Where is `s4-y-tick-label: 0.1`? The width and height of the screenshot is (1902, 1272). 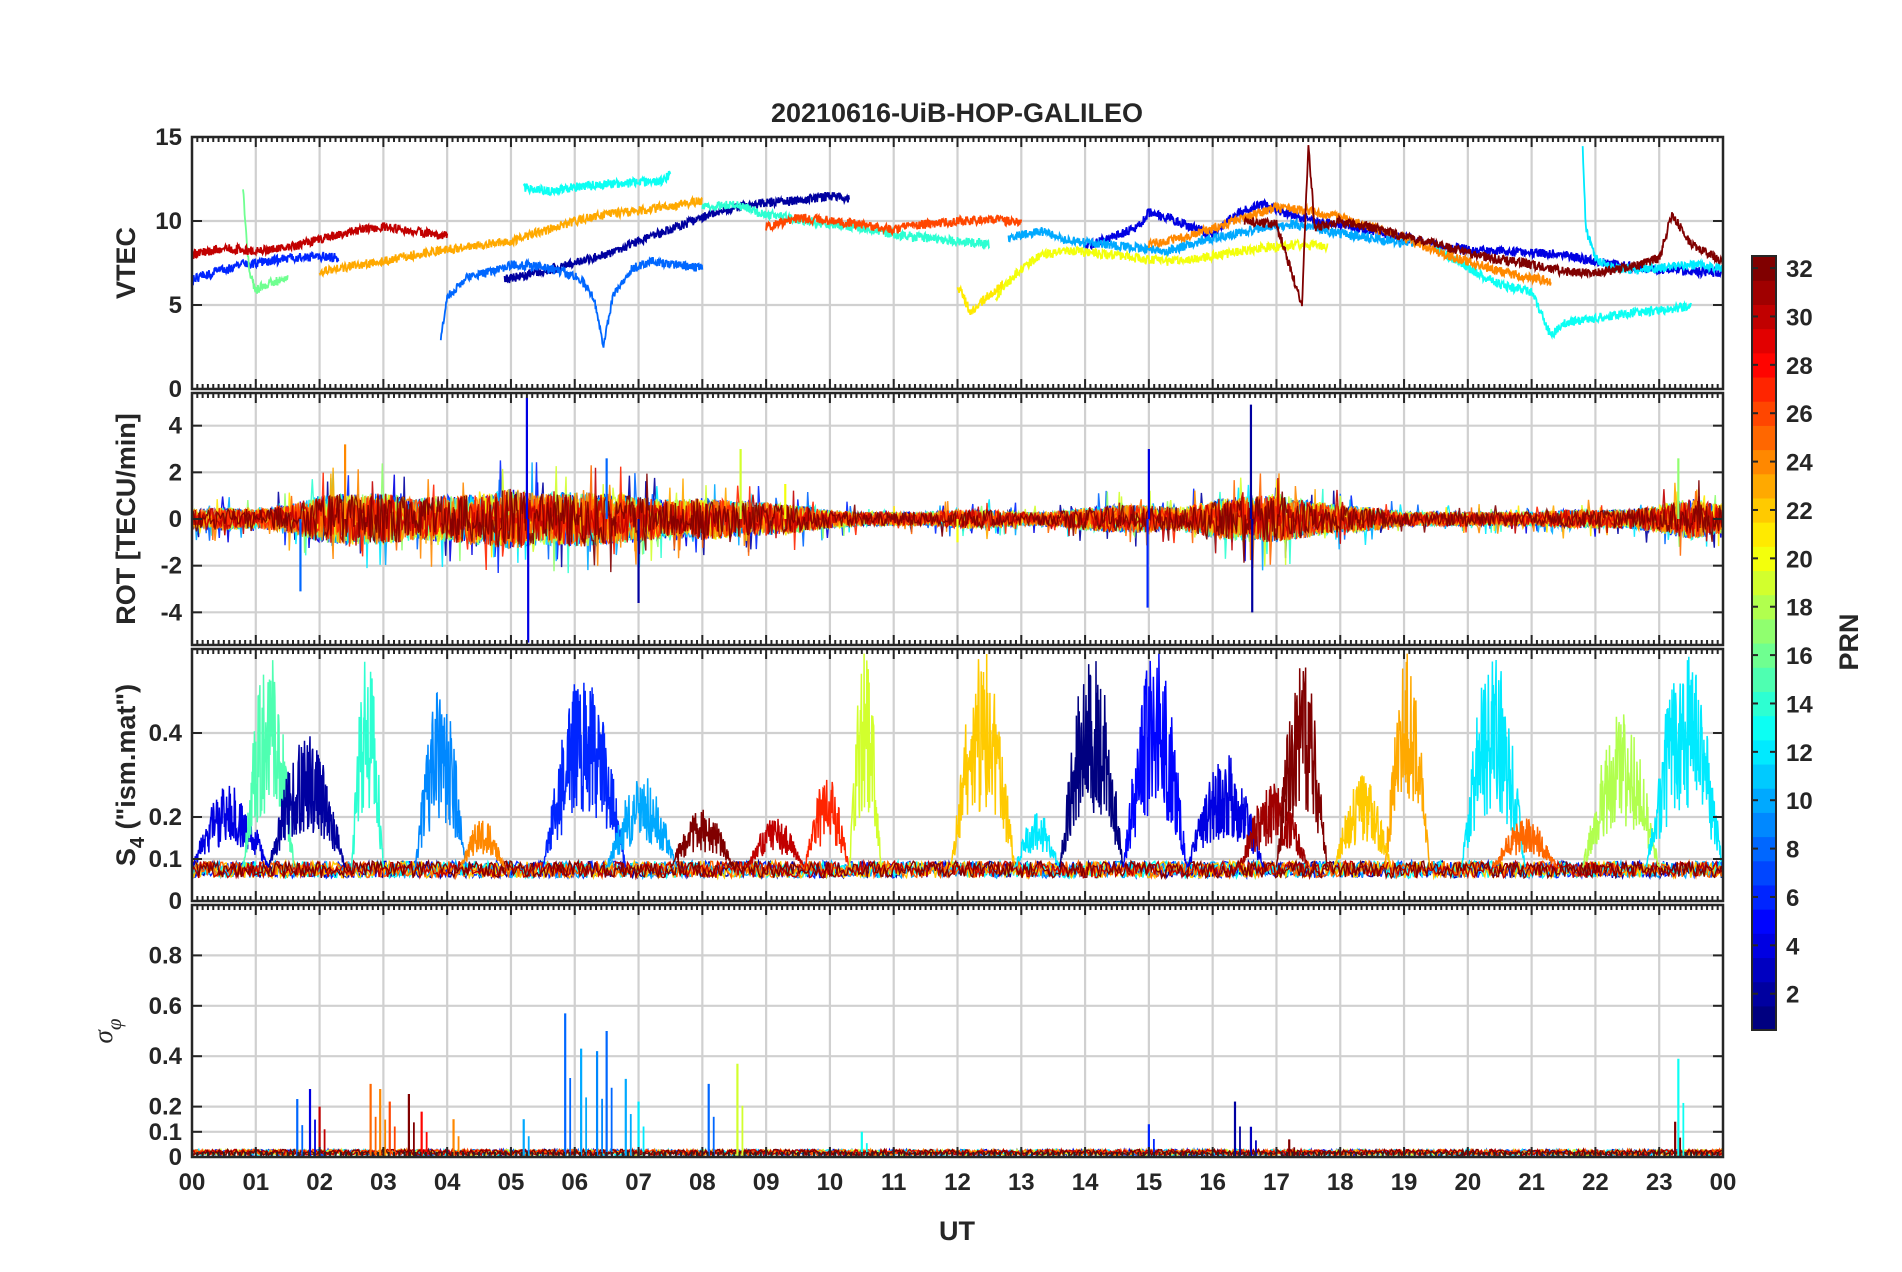
s4-y-tick-label: 0.1 is located at coordinates (165, 859).